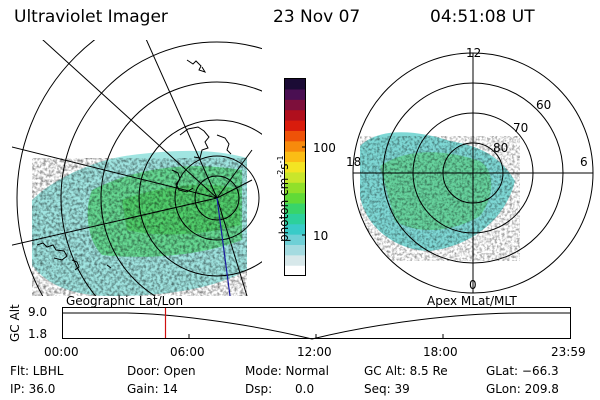 This screenshot has height=400, width=600. I want to click on filter-info: Flt: LBHL, so click(37, 371).